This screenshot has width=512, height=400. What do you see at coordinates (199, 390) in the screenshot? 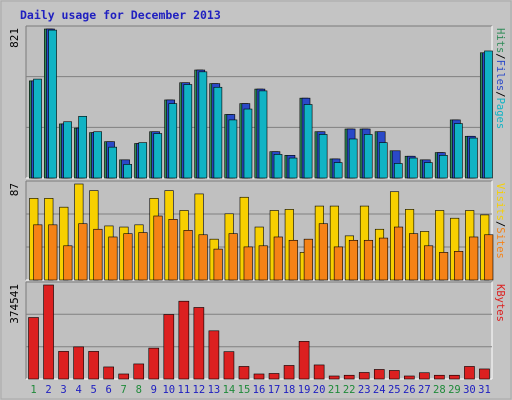
I see `day-label-12: 12` at bounding box center [199, 390].